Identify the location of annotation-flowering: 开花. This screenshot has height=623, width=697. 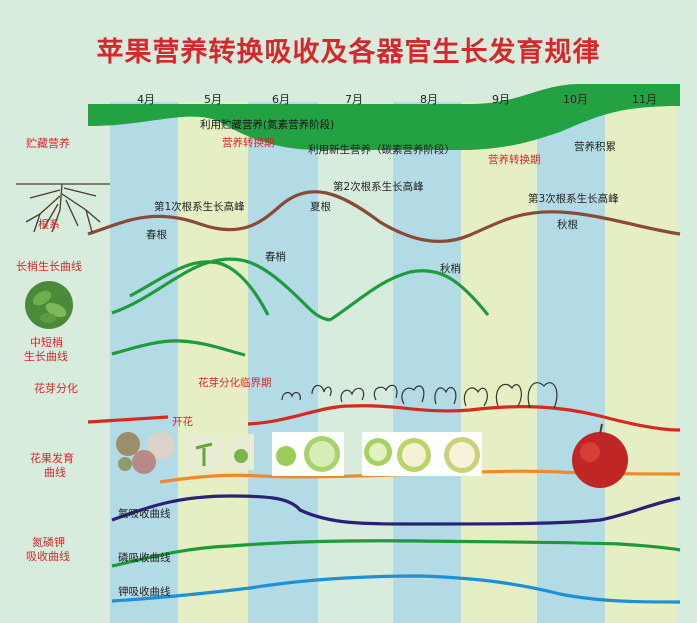
(182, 422).